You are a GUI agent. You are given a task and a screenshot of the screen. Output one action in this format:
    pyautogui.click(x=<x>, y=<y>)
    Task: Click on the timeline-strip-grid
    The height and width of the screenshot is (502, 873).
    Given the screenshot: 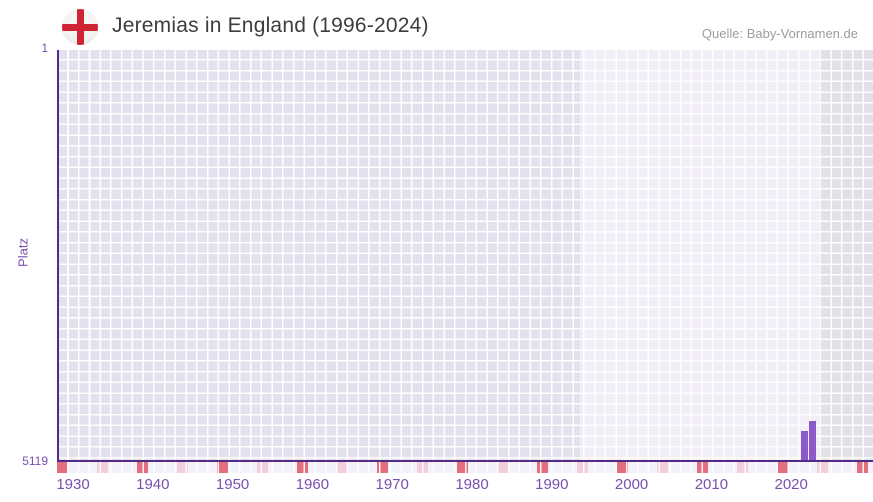 What is the action you would take?
    pyautogui.click(x=465, y=467)
    